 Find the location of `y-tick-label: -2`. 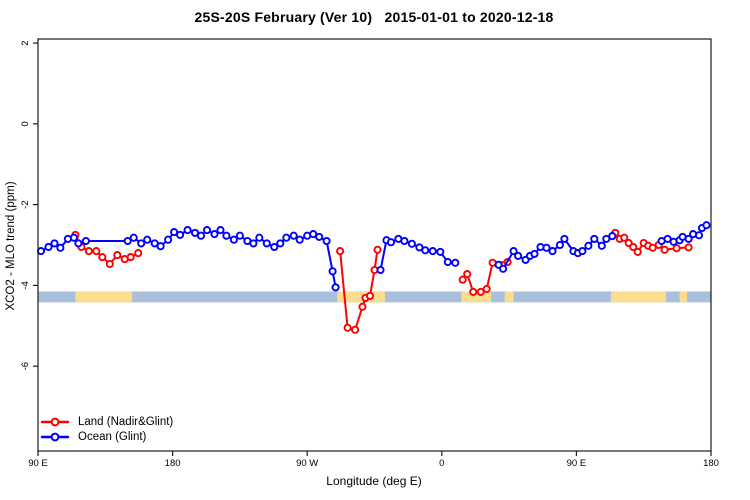

y-tick-label: -2 is located at coordinates (25, 204).